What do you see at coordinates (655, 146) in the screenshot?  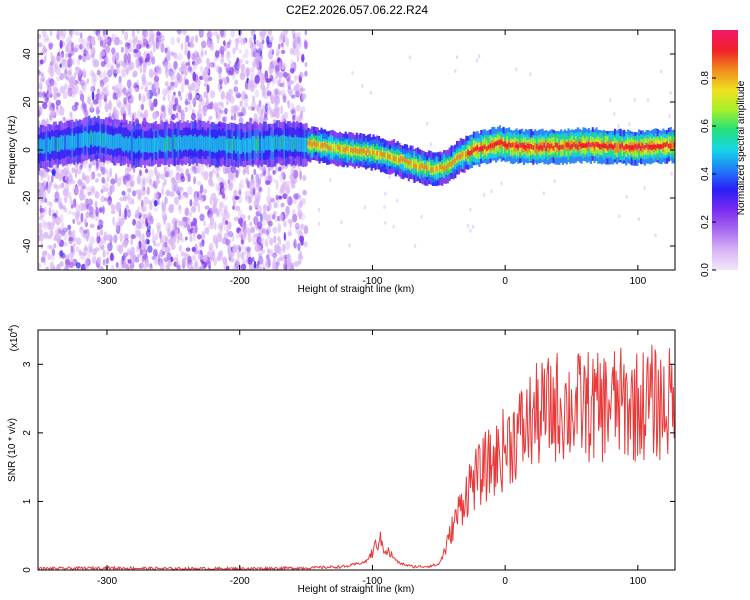 I see `ridge-peak` at bounding box center [655, 146].